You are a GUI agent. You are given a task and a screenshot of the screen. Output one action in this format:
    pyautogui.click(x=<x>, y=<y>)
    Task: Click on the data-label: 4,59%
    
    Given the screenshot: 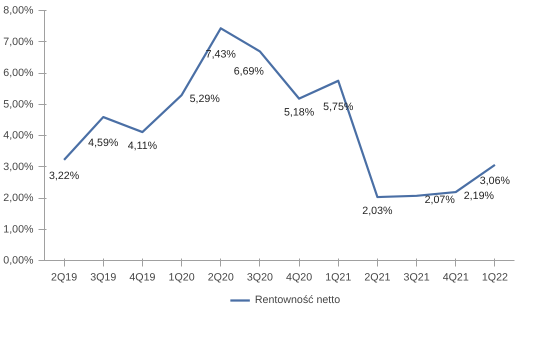 What is the action you would take?
    pyautogui.click(x=103, y=143)
    